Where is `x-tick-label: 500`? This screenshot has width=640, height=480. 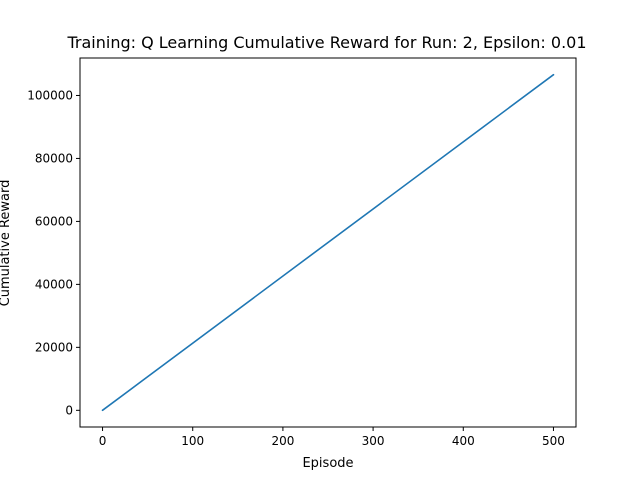 x-tick-label: 500 is located at coordinates (553, 441).